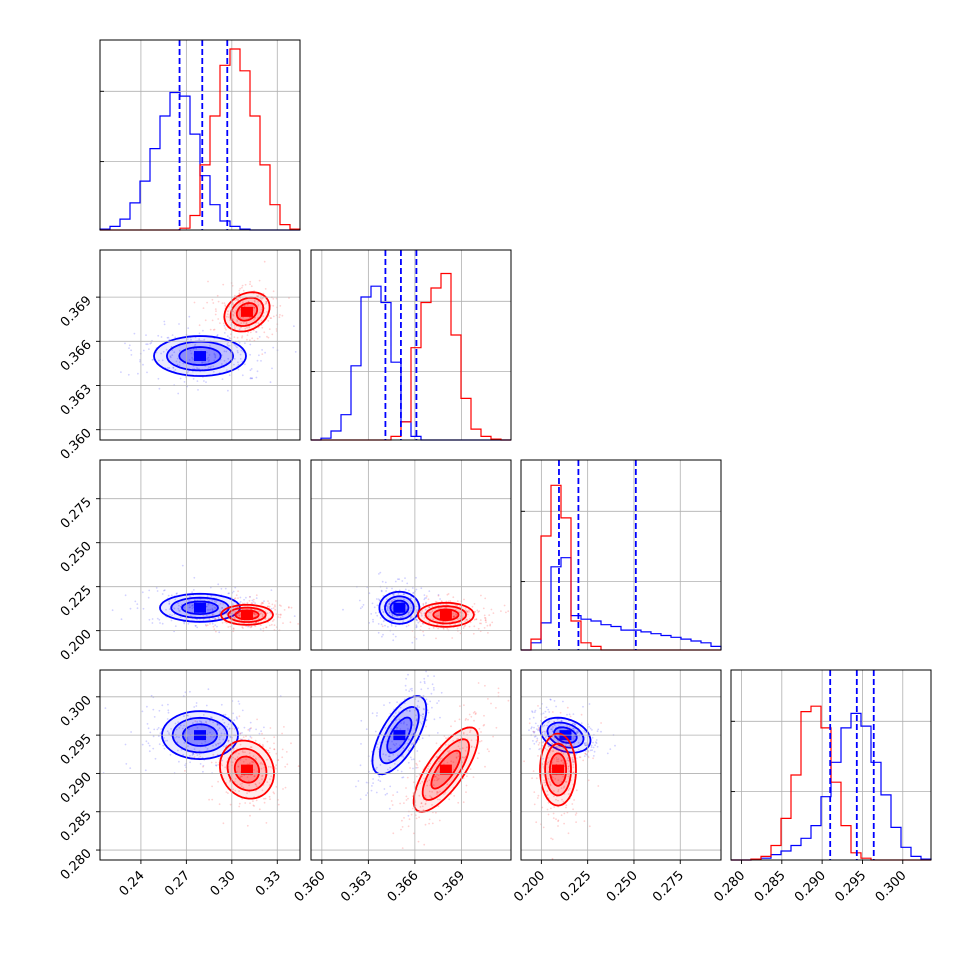  What do you see at coordinates (668, 886) in the screenshot?
I see `tick-label: 0.275` at bounding box center [668, 886].